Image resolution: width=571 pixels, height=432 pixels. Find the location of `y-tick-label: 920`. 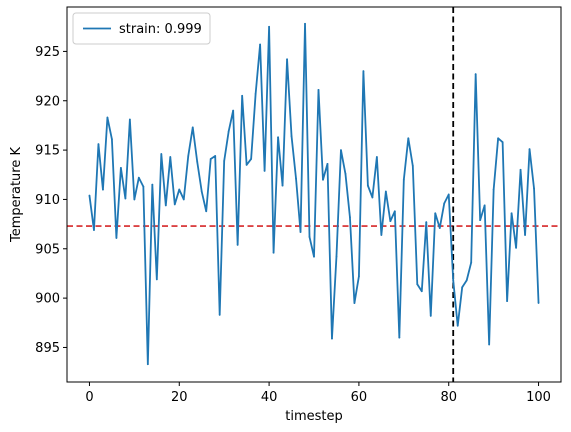

y-tick-label: 920 is located at coordinates (47, 101).